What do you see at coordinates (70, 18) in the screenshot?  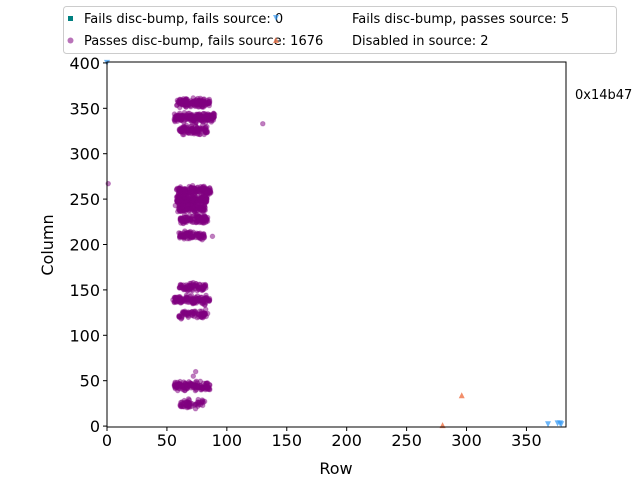 I see `legend-marker-square` at bounding box center [70, 18].